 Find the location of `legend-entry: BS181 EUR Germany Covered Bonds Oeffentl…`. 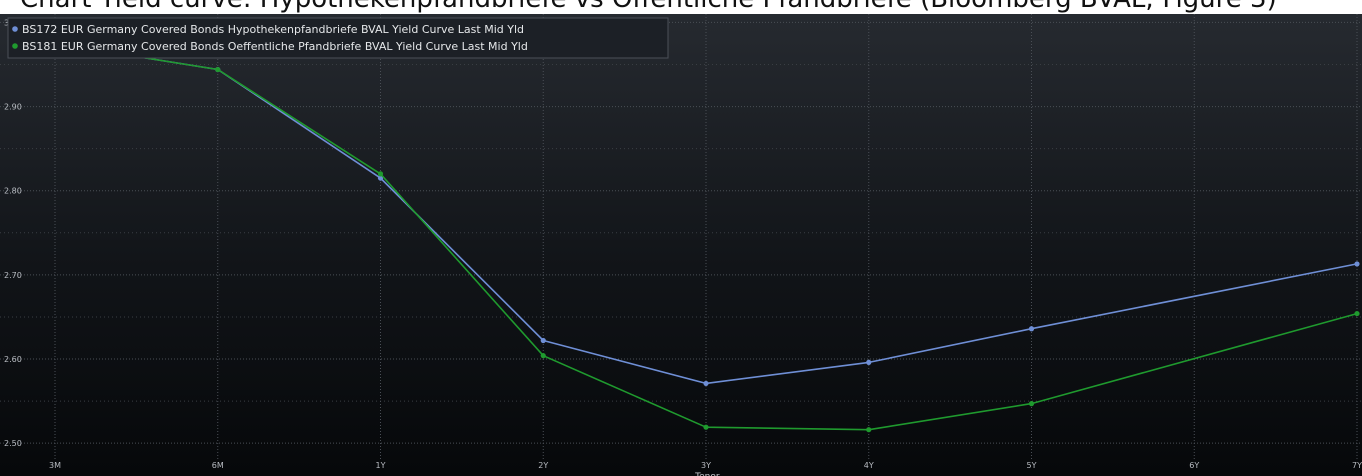

legend-entry: BS181 EUR Germany Covered Bonds Oeffentl… is located at coordinates (275, 46).